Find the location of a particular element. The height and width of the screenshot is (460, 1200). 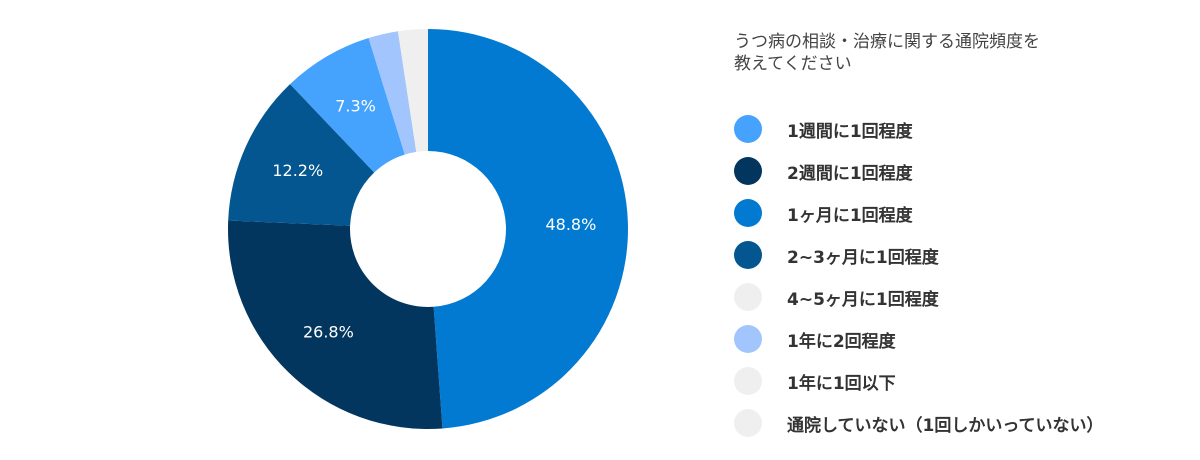

legend-item: 4~5ヶ月に1回程度 is located at coordinates (918, 297).